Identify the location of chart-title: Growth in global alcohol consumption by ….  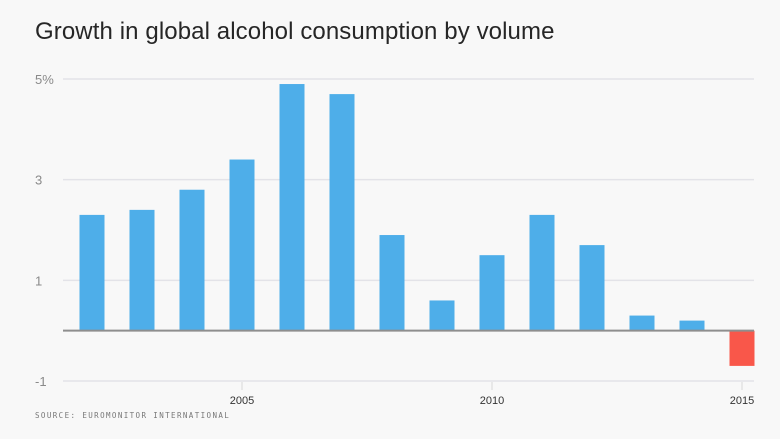
(295, 31).